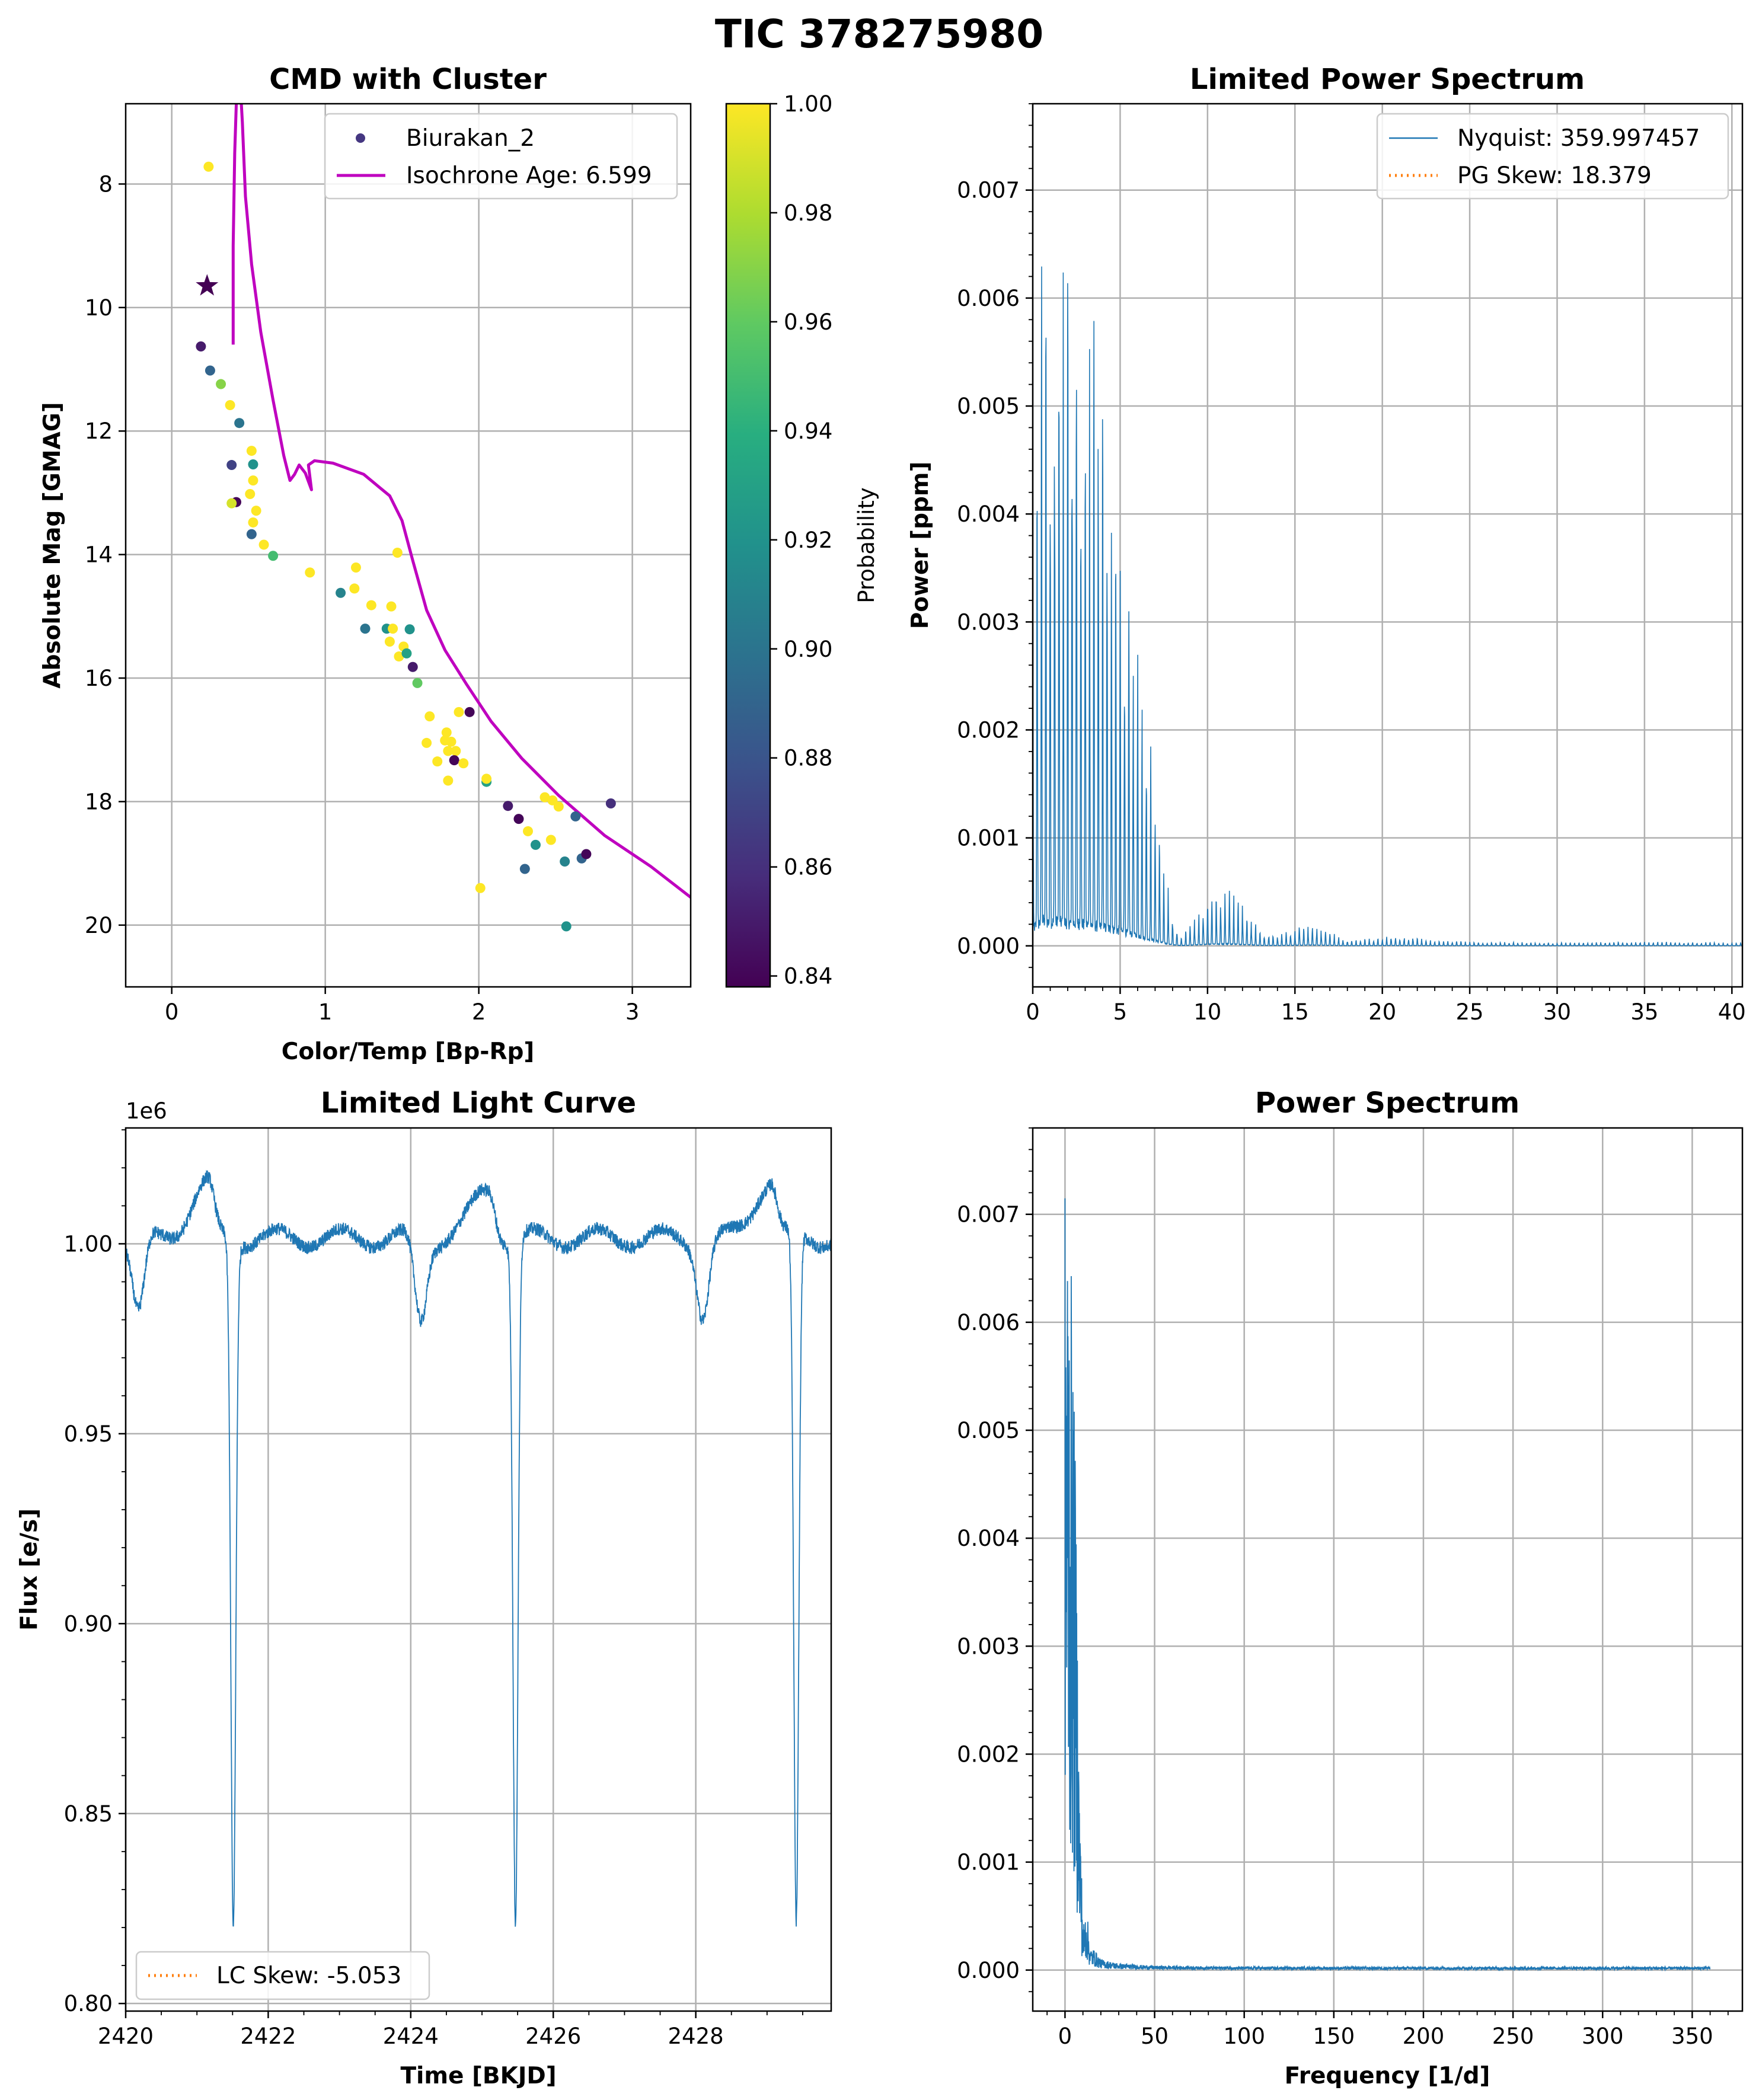 Image resolution: width=1759 pixels, height=2100 pixels. I want to click on limited-ps-y-label: Power [ppm], so click(920, 545).